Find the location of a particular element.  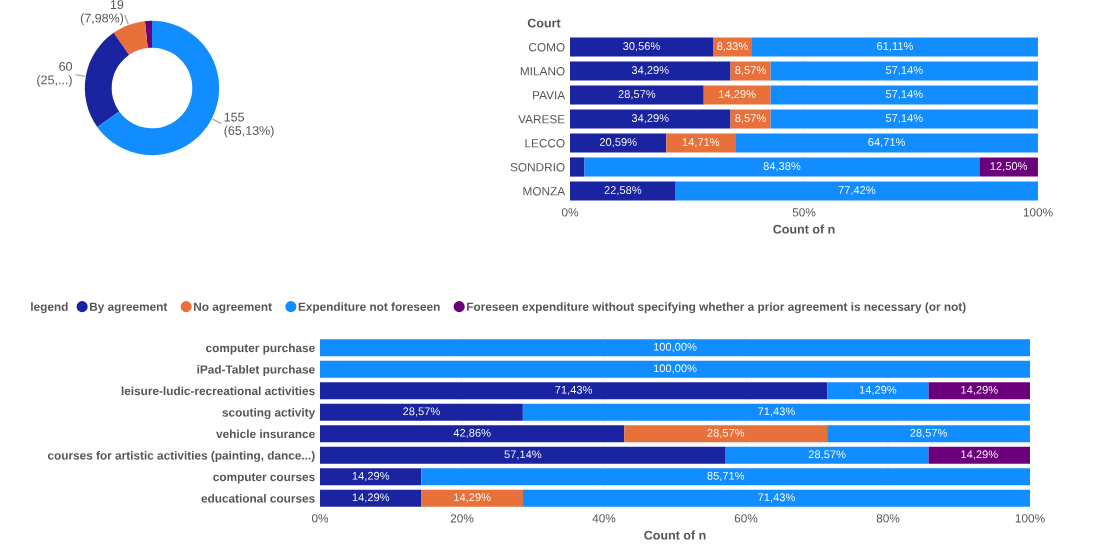

data-label: 20,59% is located at coordinates (618, 143).